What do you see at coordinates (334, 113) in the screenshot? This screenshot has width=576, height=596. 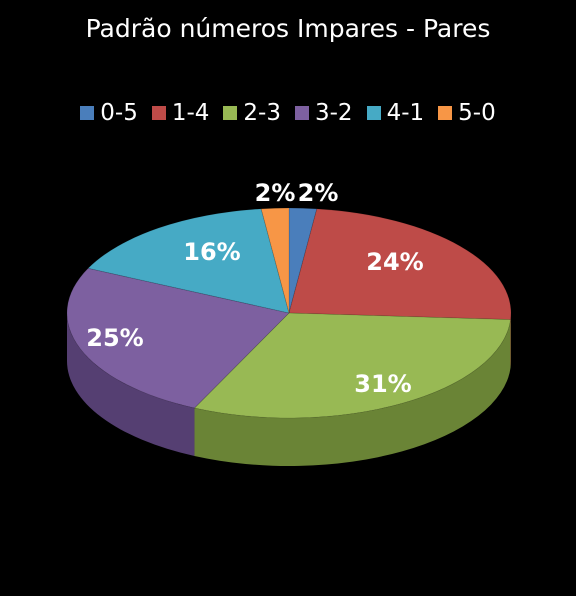 I see `legend-label: 3-2` at bounding box center [334, 113].